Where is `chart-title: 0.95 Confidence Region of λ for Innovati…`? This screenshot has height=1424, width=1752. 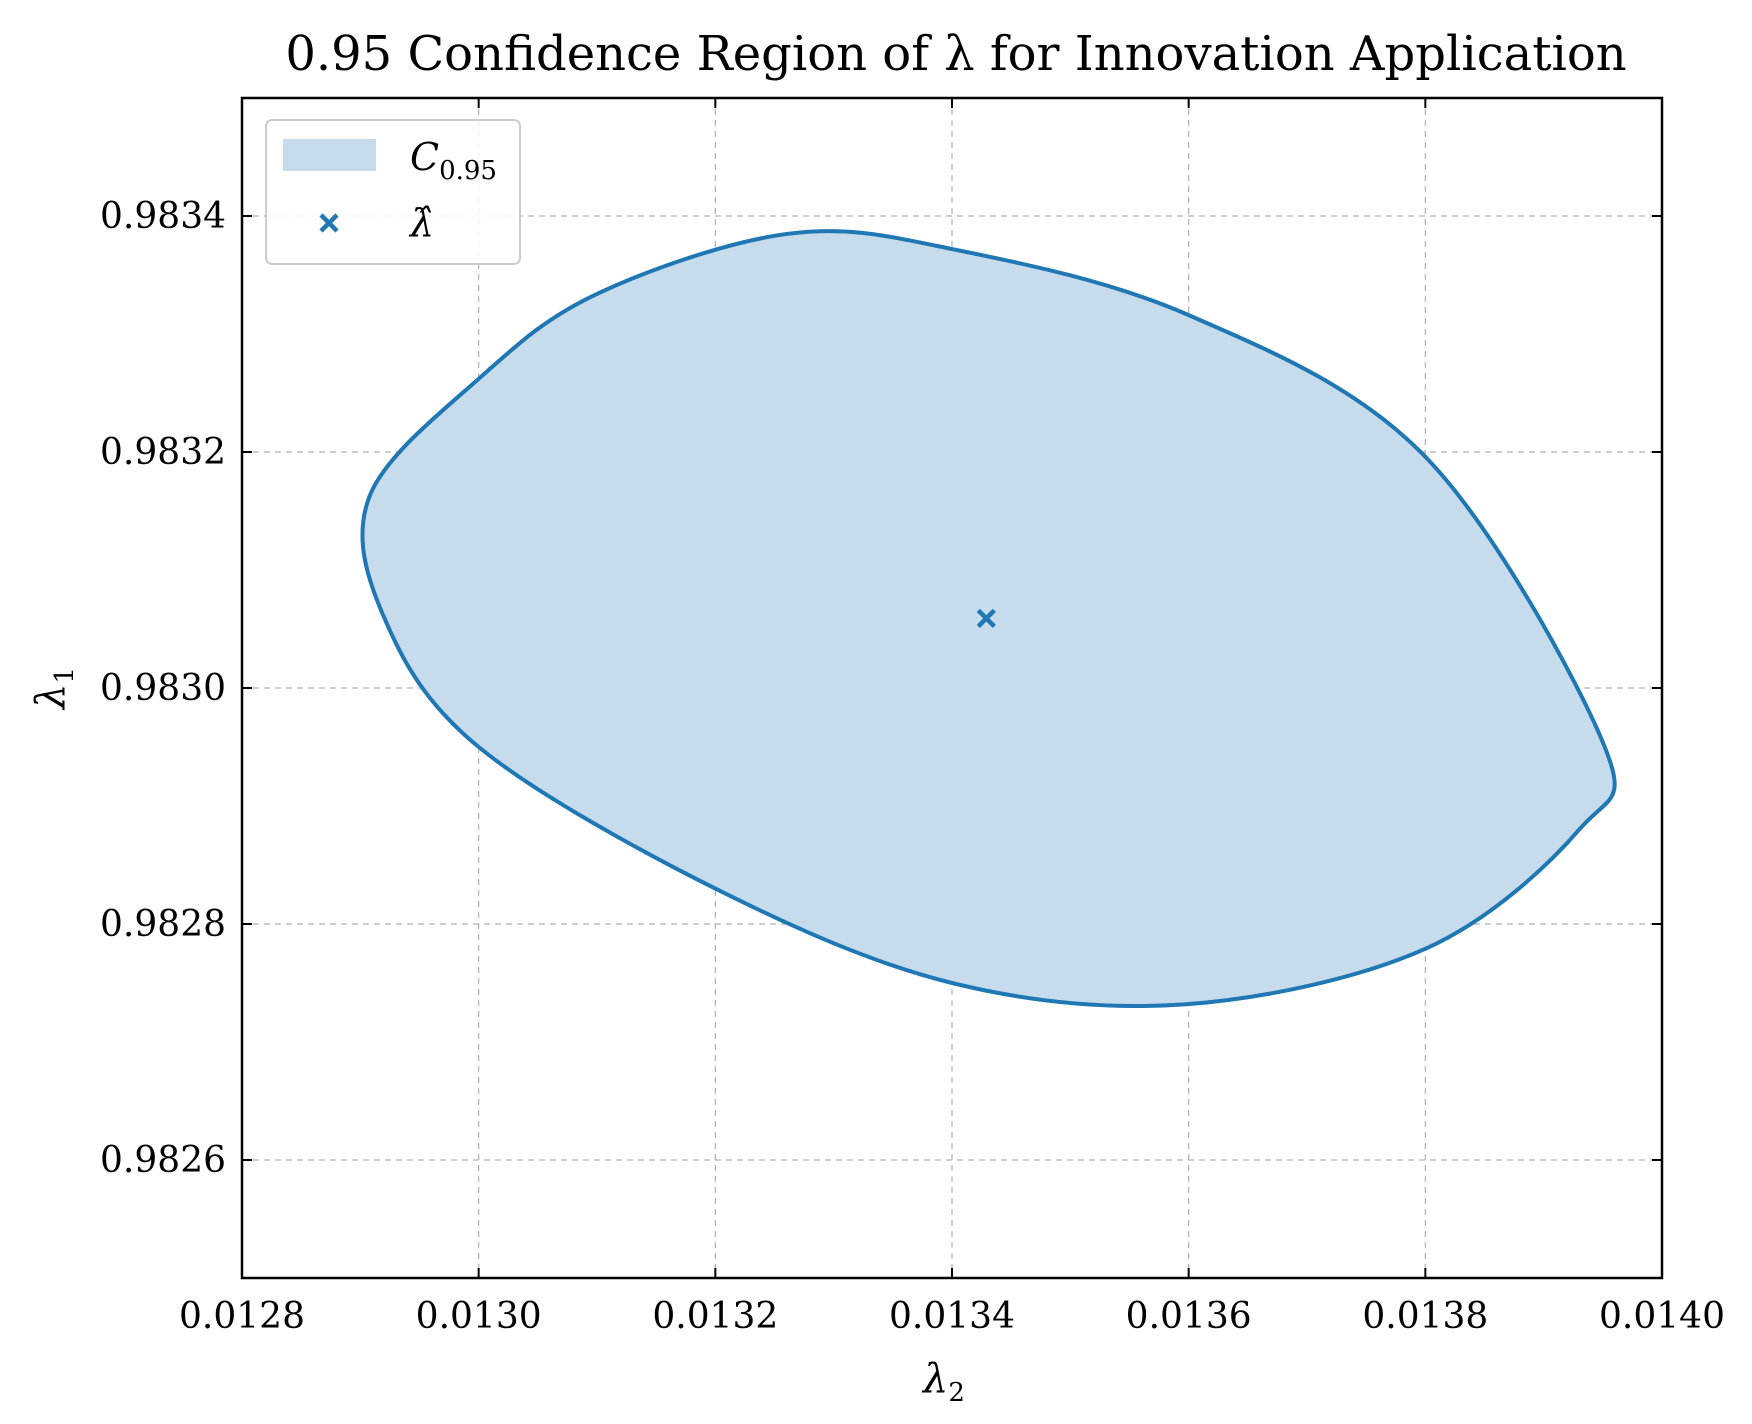
chart-title: 0.95 Confidence Region of λ for Innovati… is located at coordinates (955, 54).